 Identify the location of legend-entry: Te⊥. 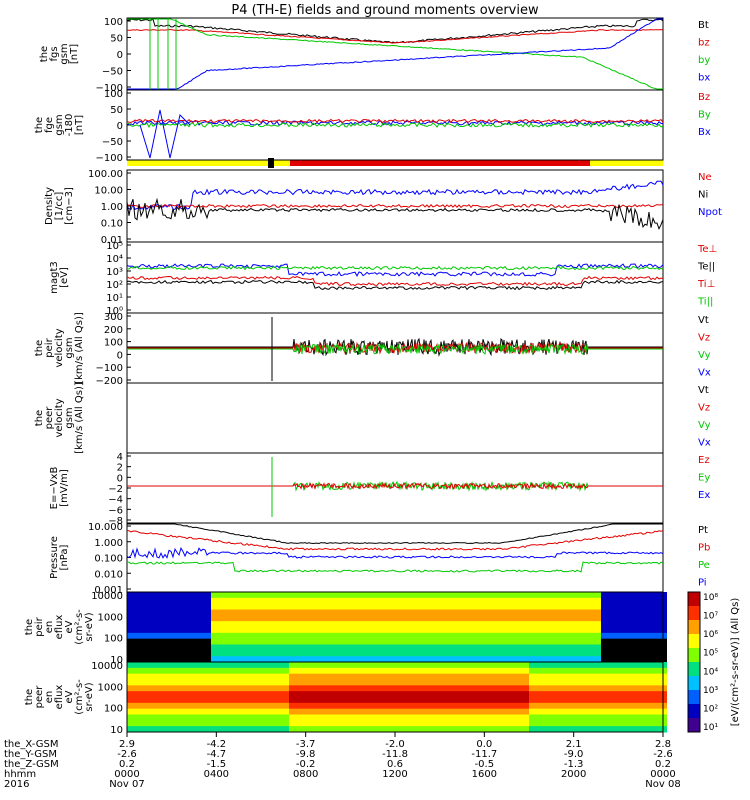
(707, 249).